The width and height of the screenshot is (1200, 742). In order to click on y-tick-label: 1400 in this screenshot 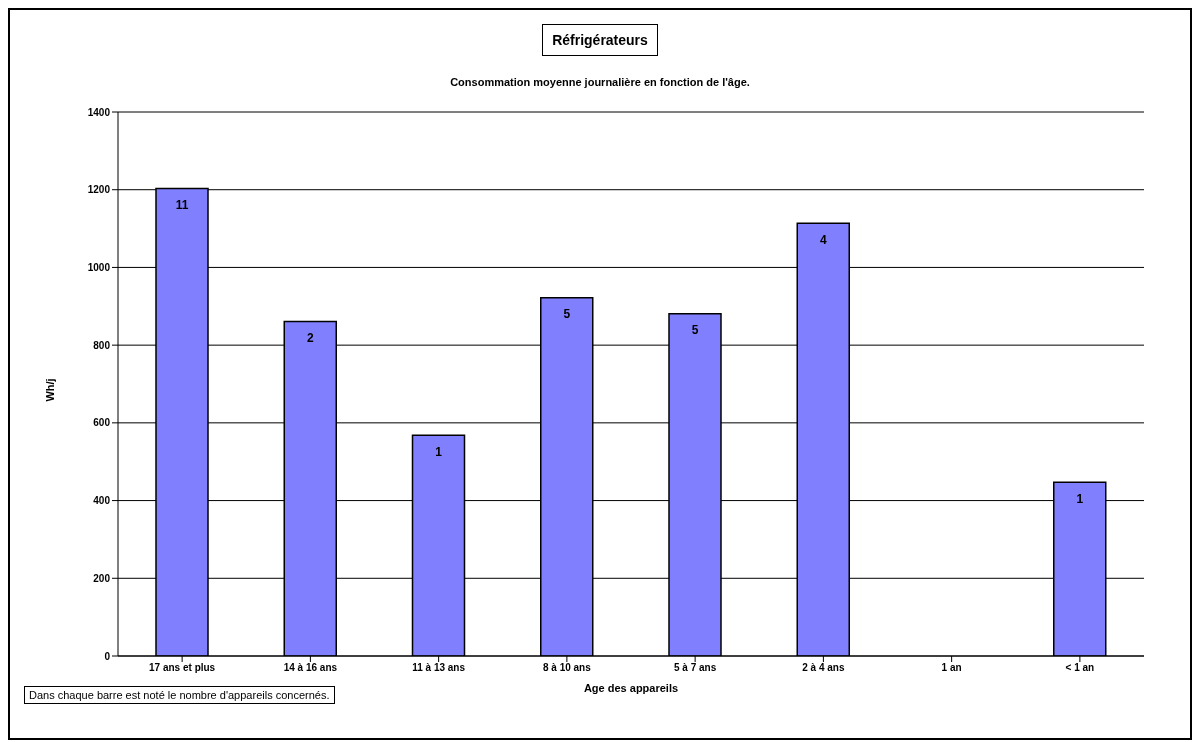, I will do `click(99, 112)`.